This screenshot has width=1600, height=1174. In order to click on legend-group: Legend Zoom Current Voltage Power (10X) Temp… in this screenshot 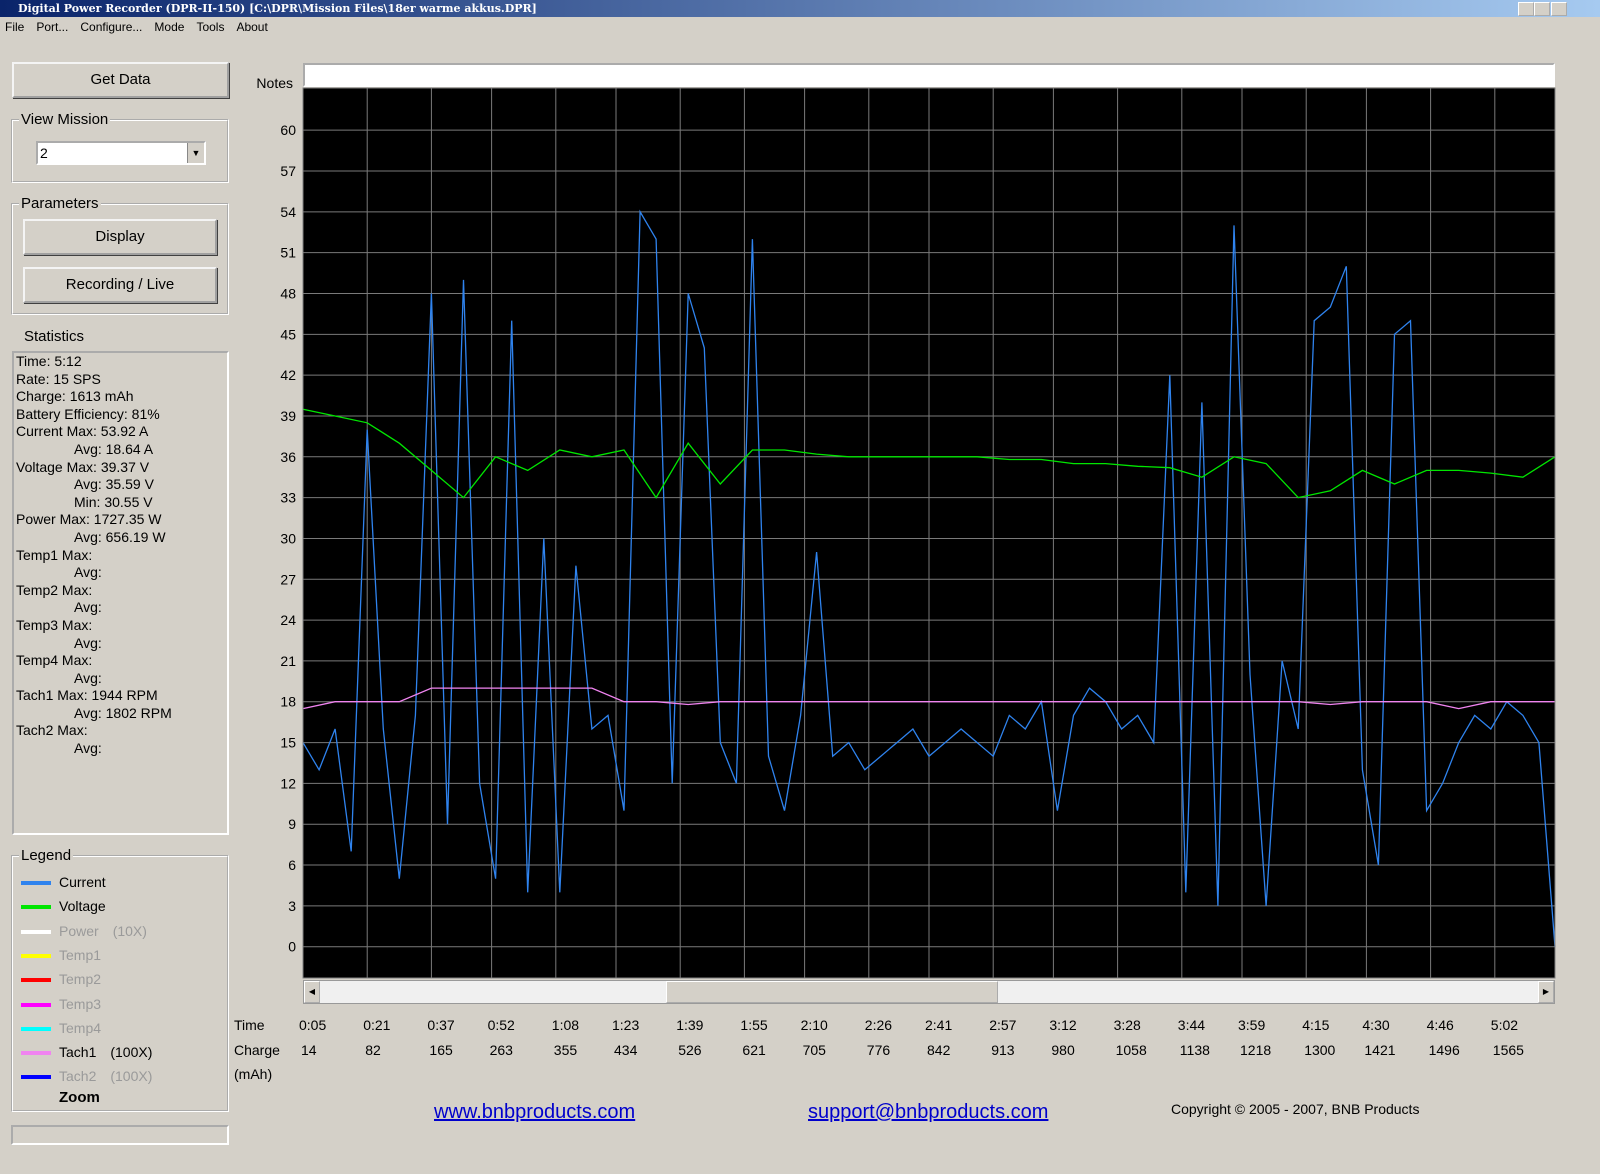, I will do `click(120, 979)`.